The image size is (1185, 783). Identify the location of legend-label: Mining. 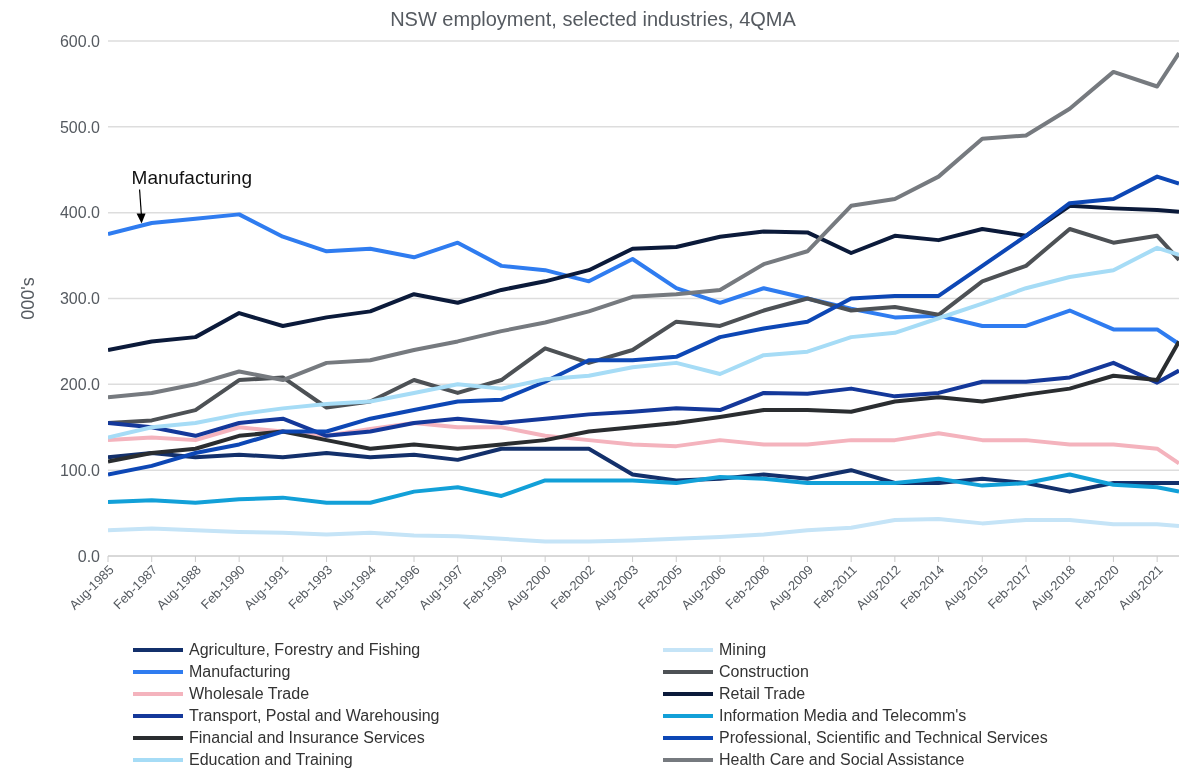
(743, 650).